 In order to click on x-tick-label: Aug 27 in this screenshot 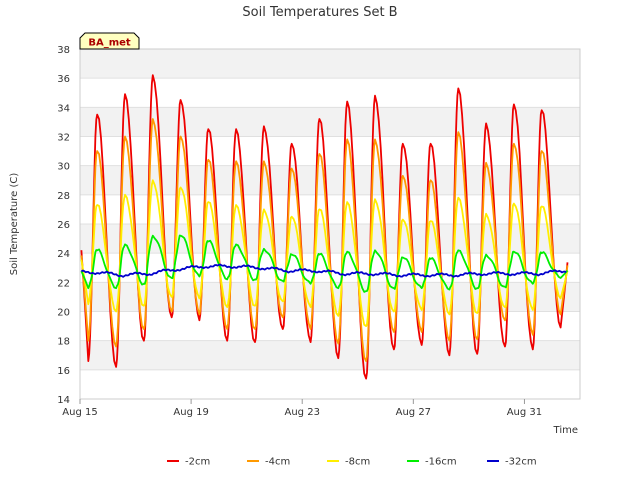, I will do `click(413, 412)`.